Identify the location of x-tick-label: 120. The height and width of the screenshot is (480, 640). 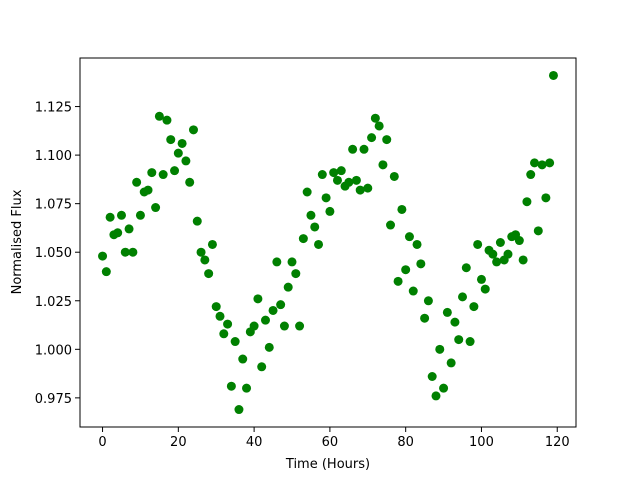
(557, 442).